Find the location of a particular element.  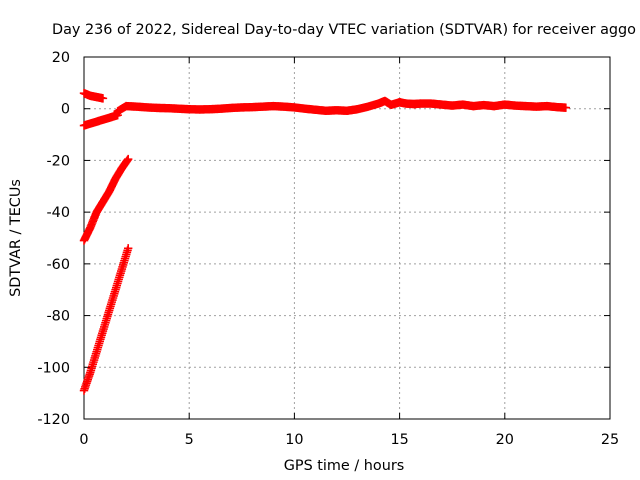

x-axis-label: GPS time / hours is located at coordinates (344, 466).